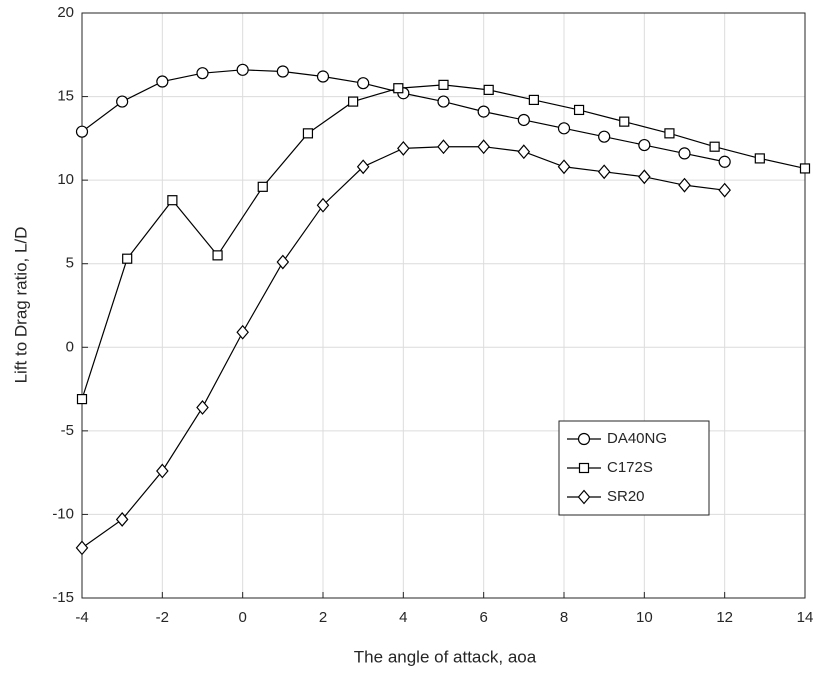 This screenshot has height=677, width=827. What do you see at coordinates (644, 617) in the screenshot?
I see `x-tick-label: 10` at bounding box center [644, 617].